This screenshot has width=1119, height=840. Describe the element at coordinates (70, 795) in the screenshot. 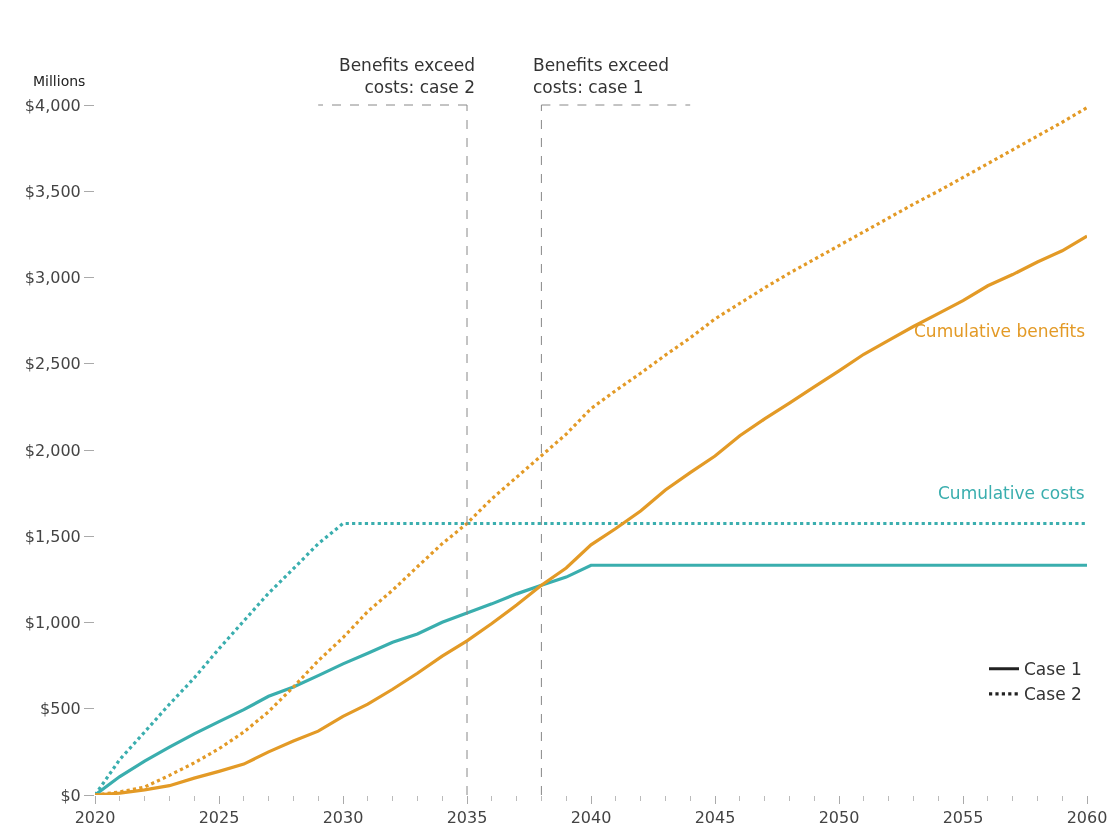

I see `y-tick-label: $0` at that location.